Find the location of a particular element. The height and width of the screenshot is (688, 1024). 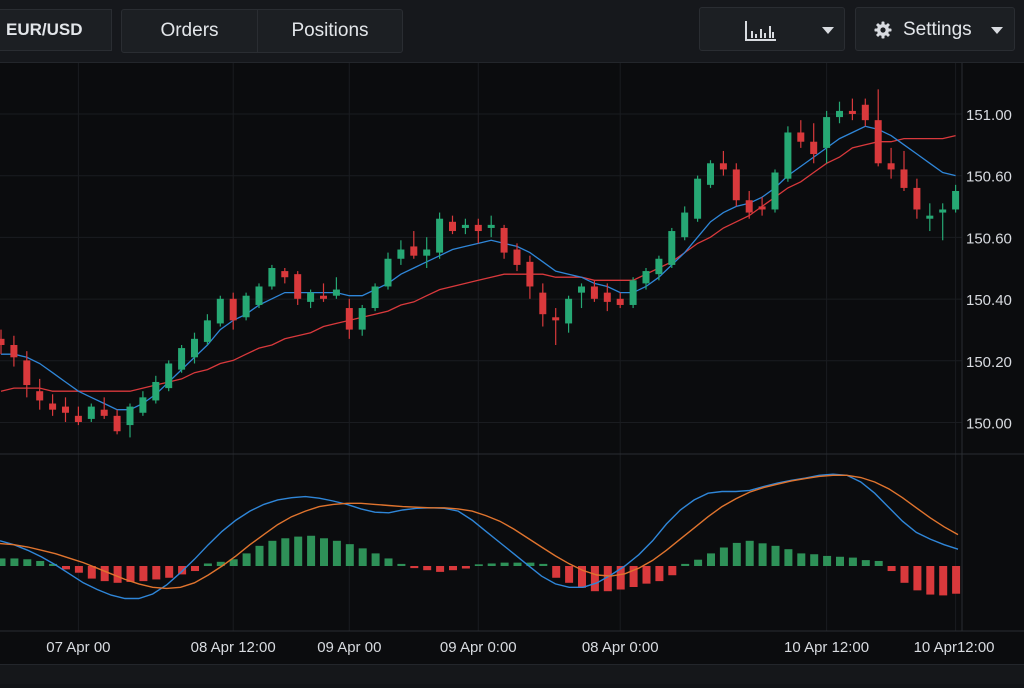

tab-positions: Positions is located at coordinates (330, 31).